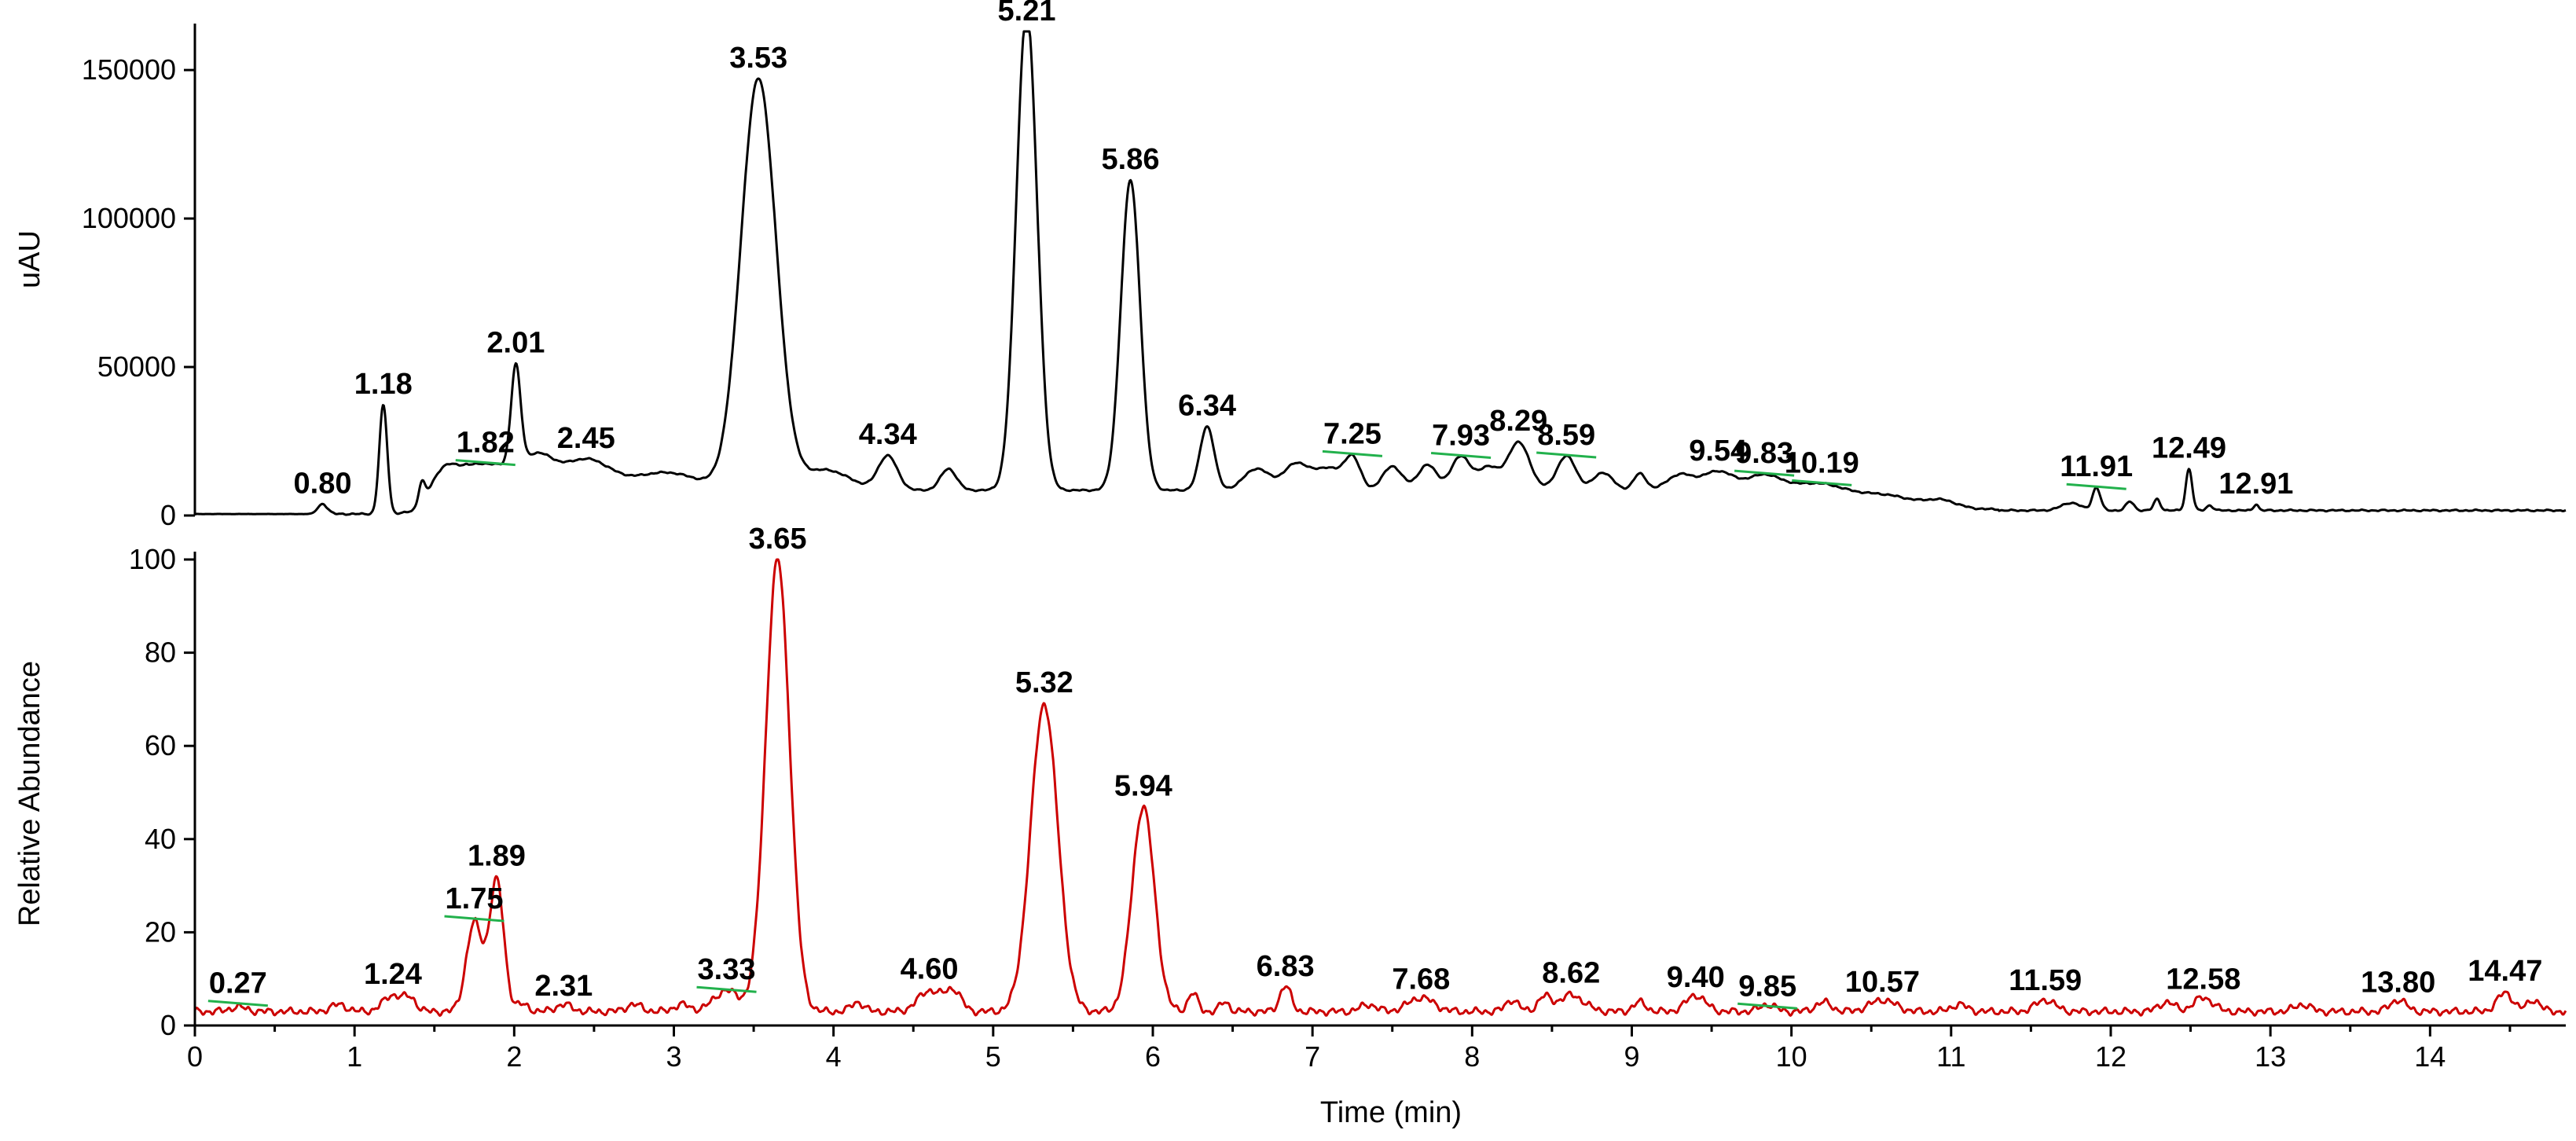 Image resolution: width=2576 pixels, height=1141 pixels. What do you see at coordinates (152, 559) in the screenshot?
I see `ms-y-tick-label: 100` at bounding box center [152, 559].